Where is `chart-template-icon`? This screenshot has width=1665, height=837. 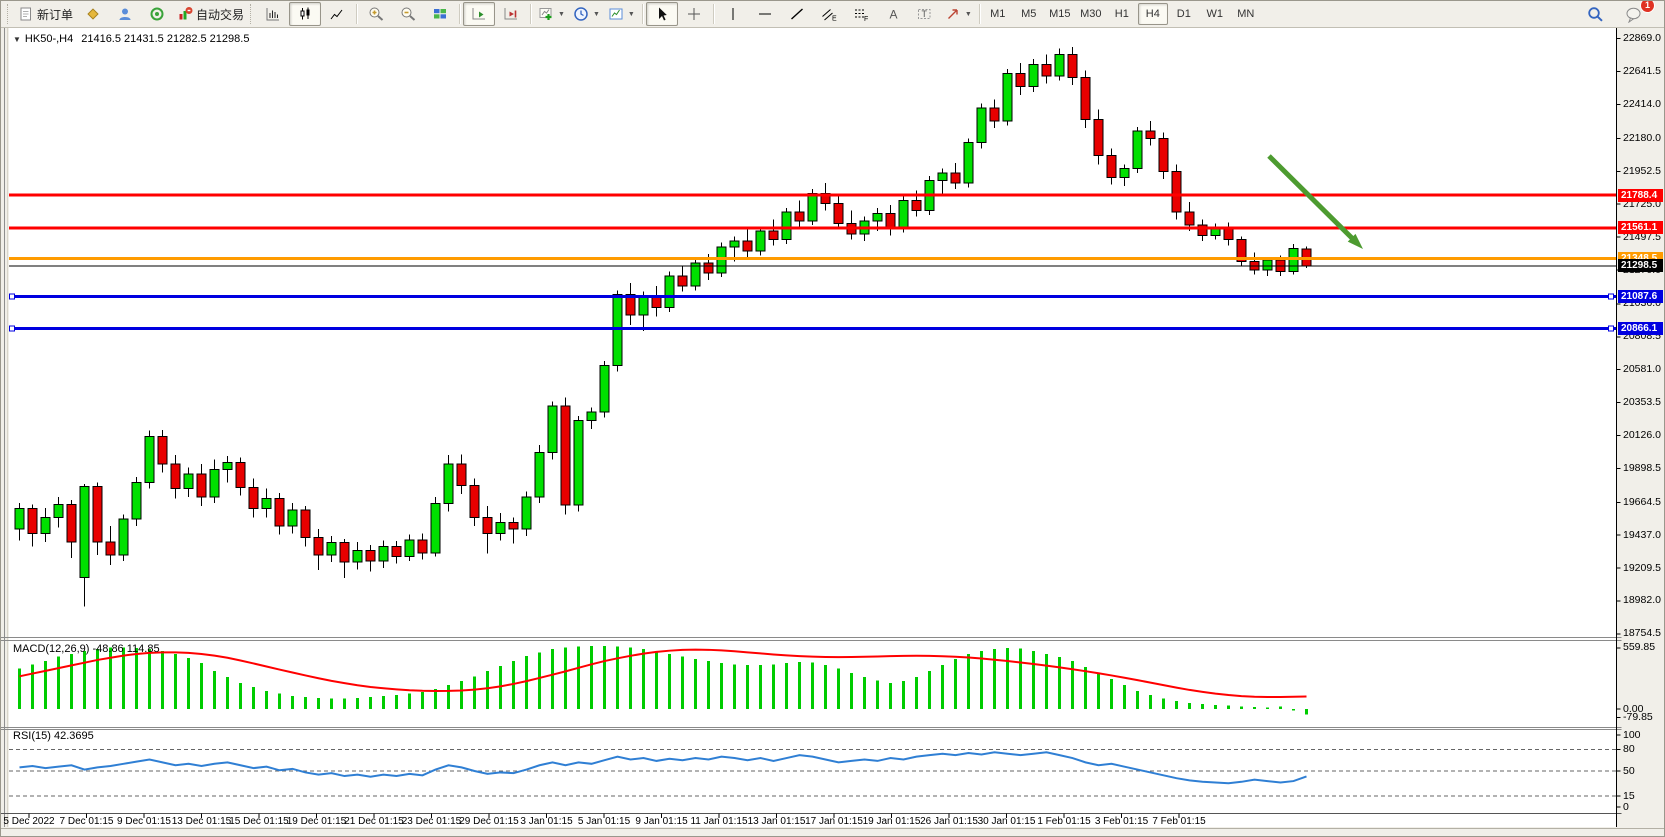 chart-template-icon is located at coordinates (616, 14).